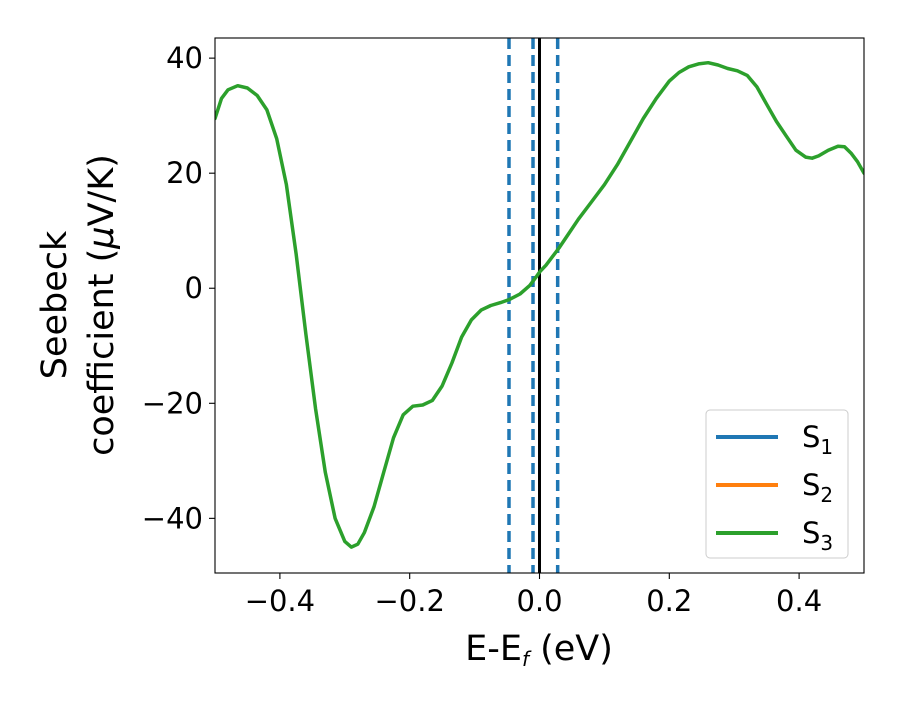 This screenshot has width=900, height=705. I want to click on legend-label-1: S1, so click(817, 439).